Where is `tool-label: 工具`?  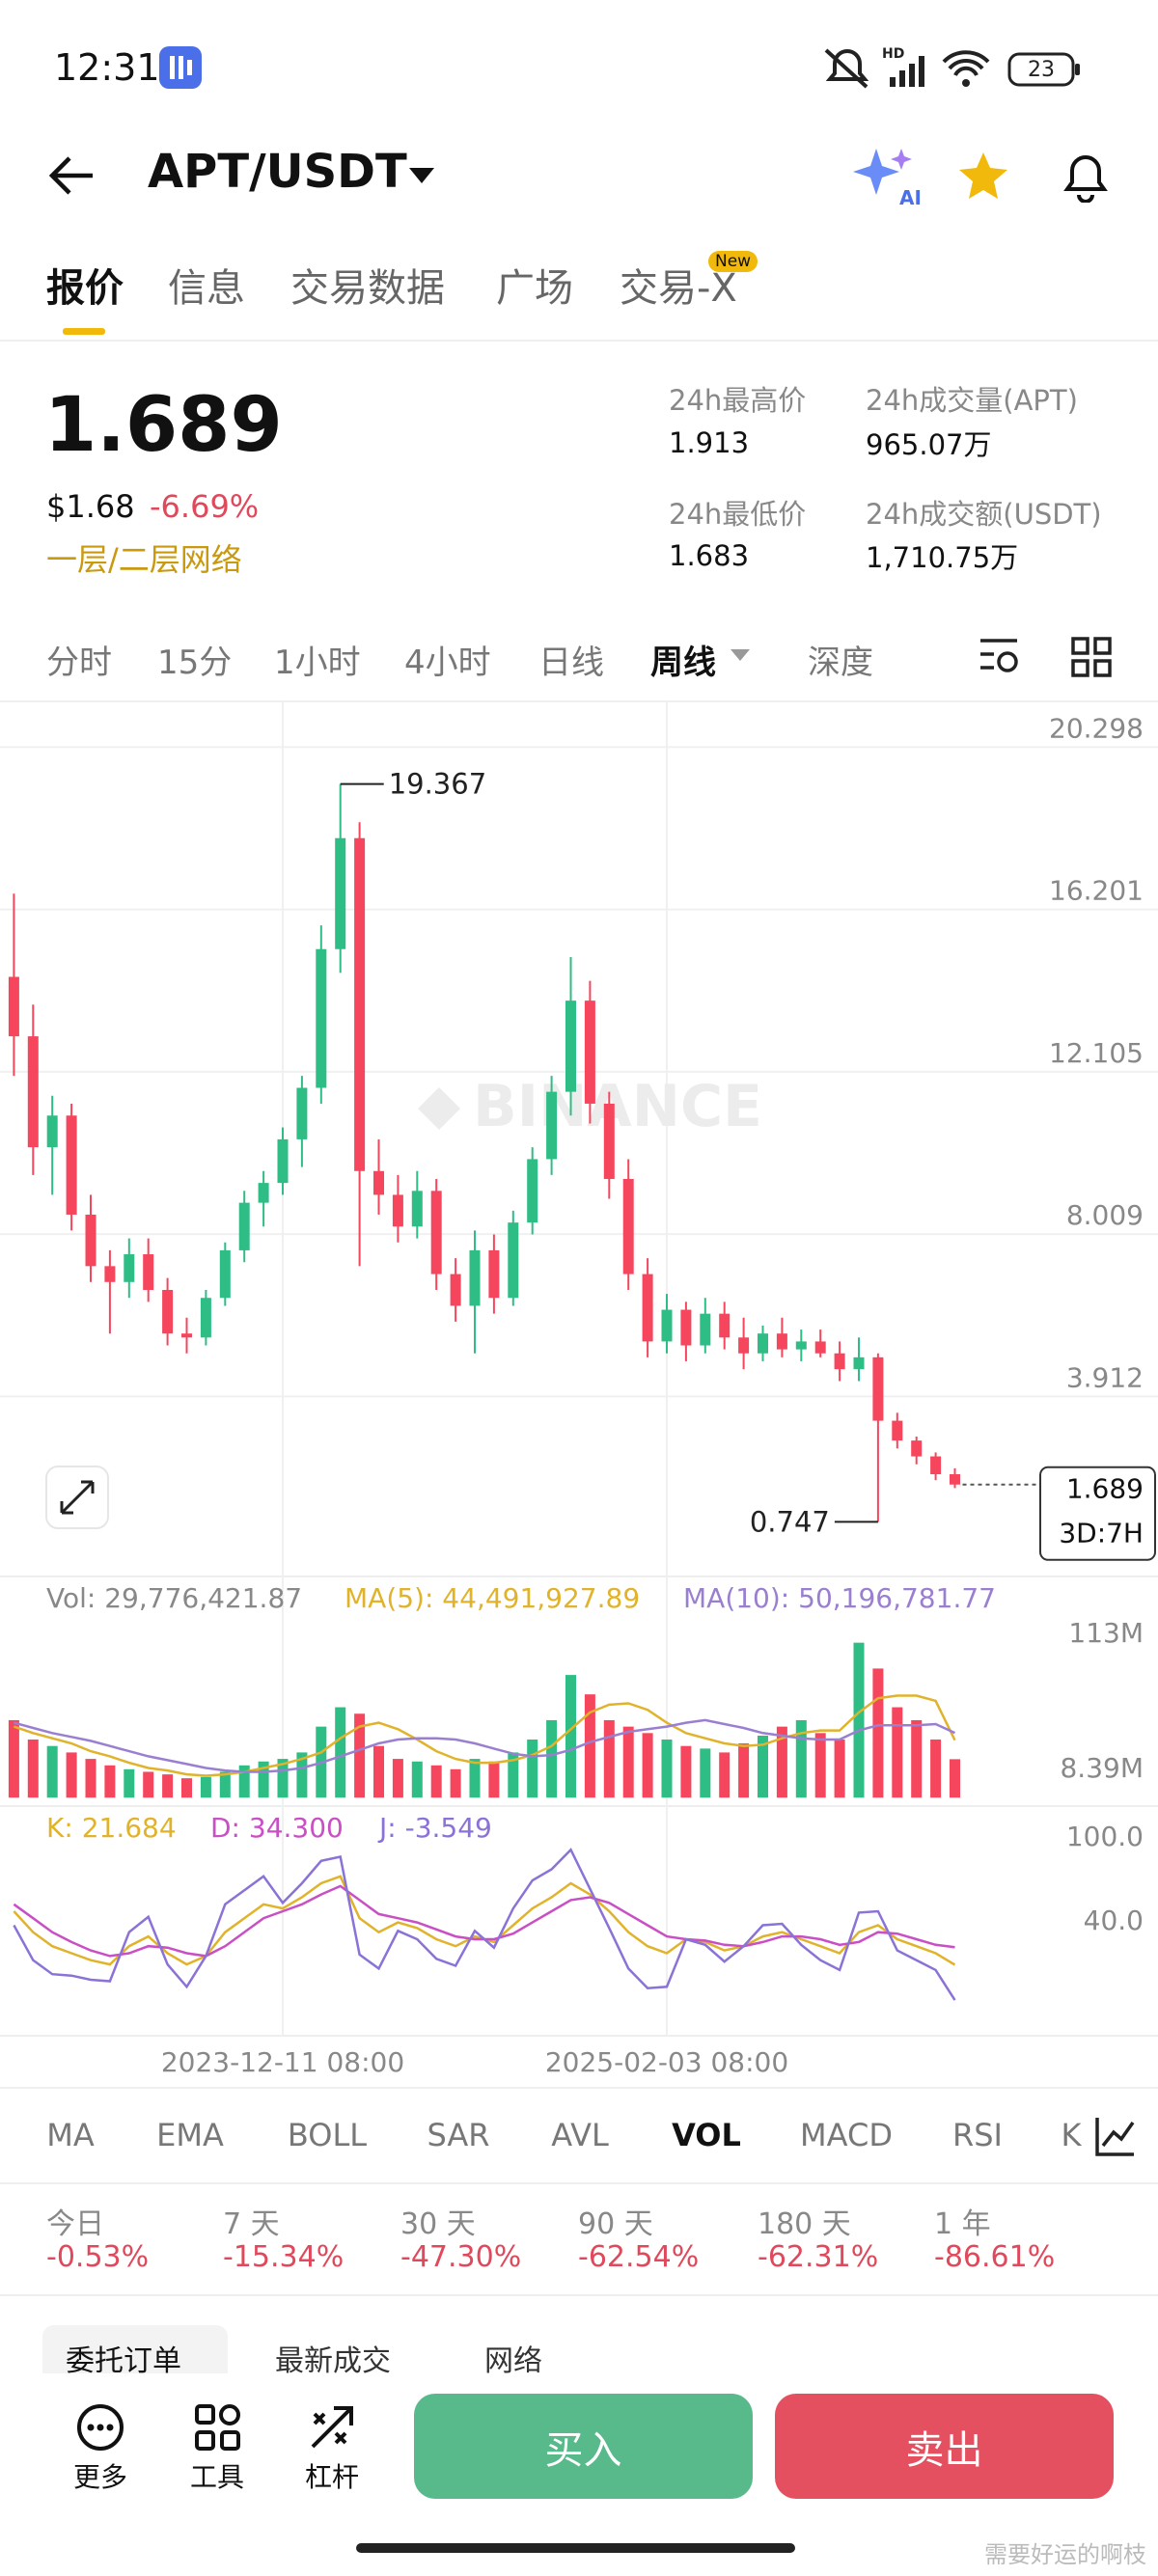 tool-label: 工具 is located at coordinates (217, 2477).